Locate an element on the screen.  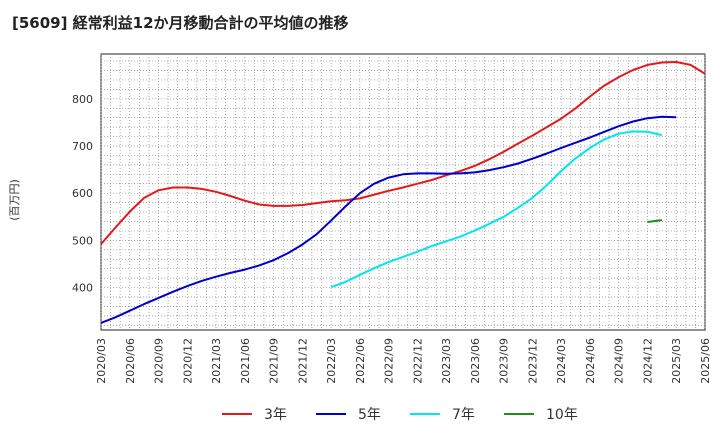
x-tick-label: 2021/06 is located at coordinates (245, 361).